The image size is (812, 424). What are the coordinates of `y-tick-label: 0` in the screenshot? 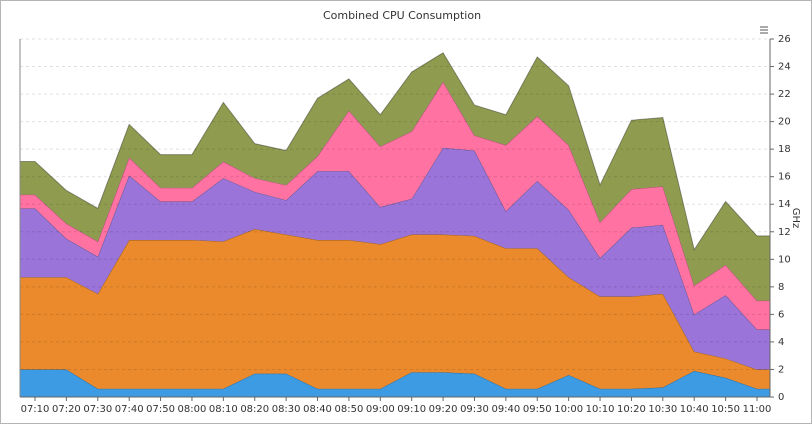 It's located at (781, 397).